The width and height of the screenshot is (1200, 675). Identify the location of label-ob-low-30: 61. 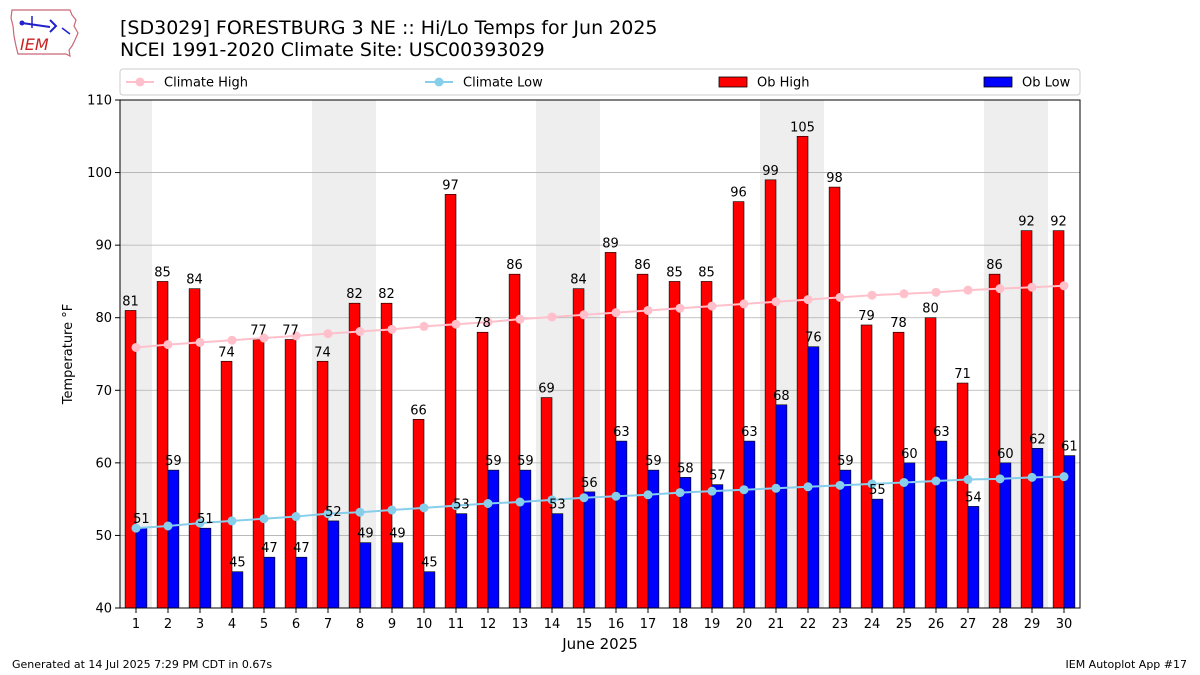
(1069, 447).